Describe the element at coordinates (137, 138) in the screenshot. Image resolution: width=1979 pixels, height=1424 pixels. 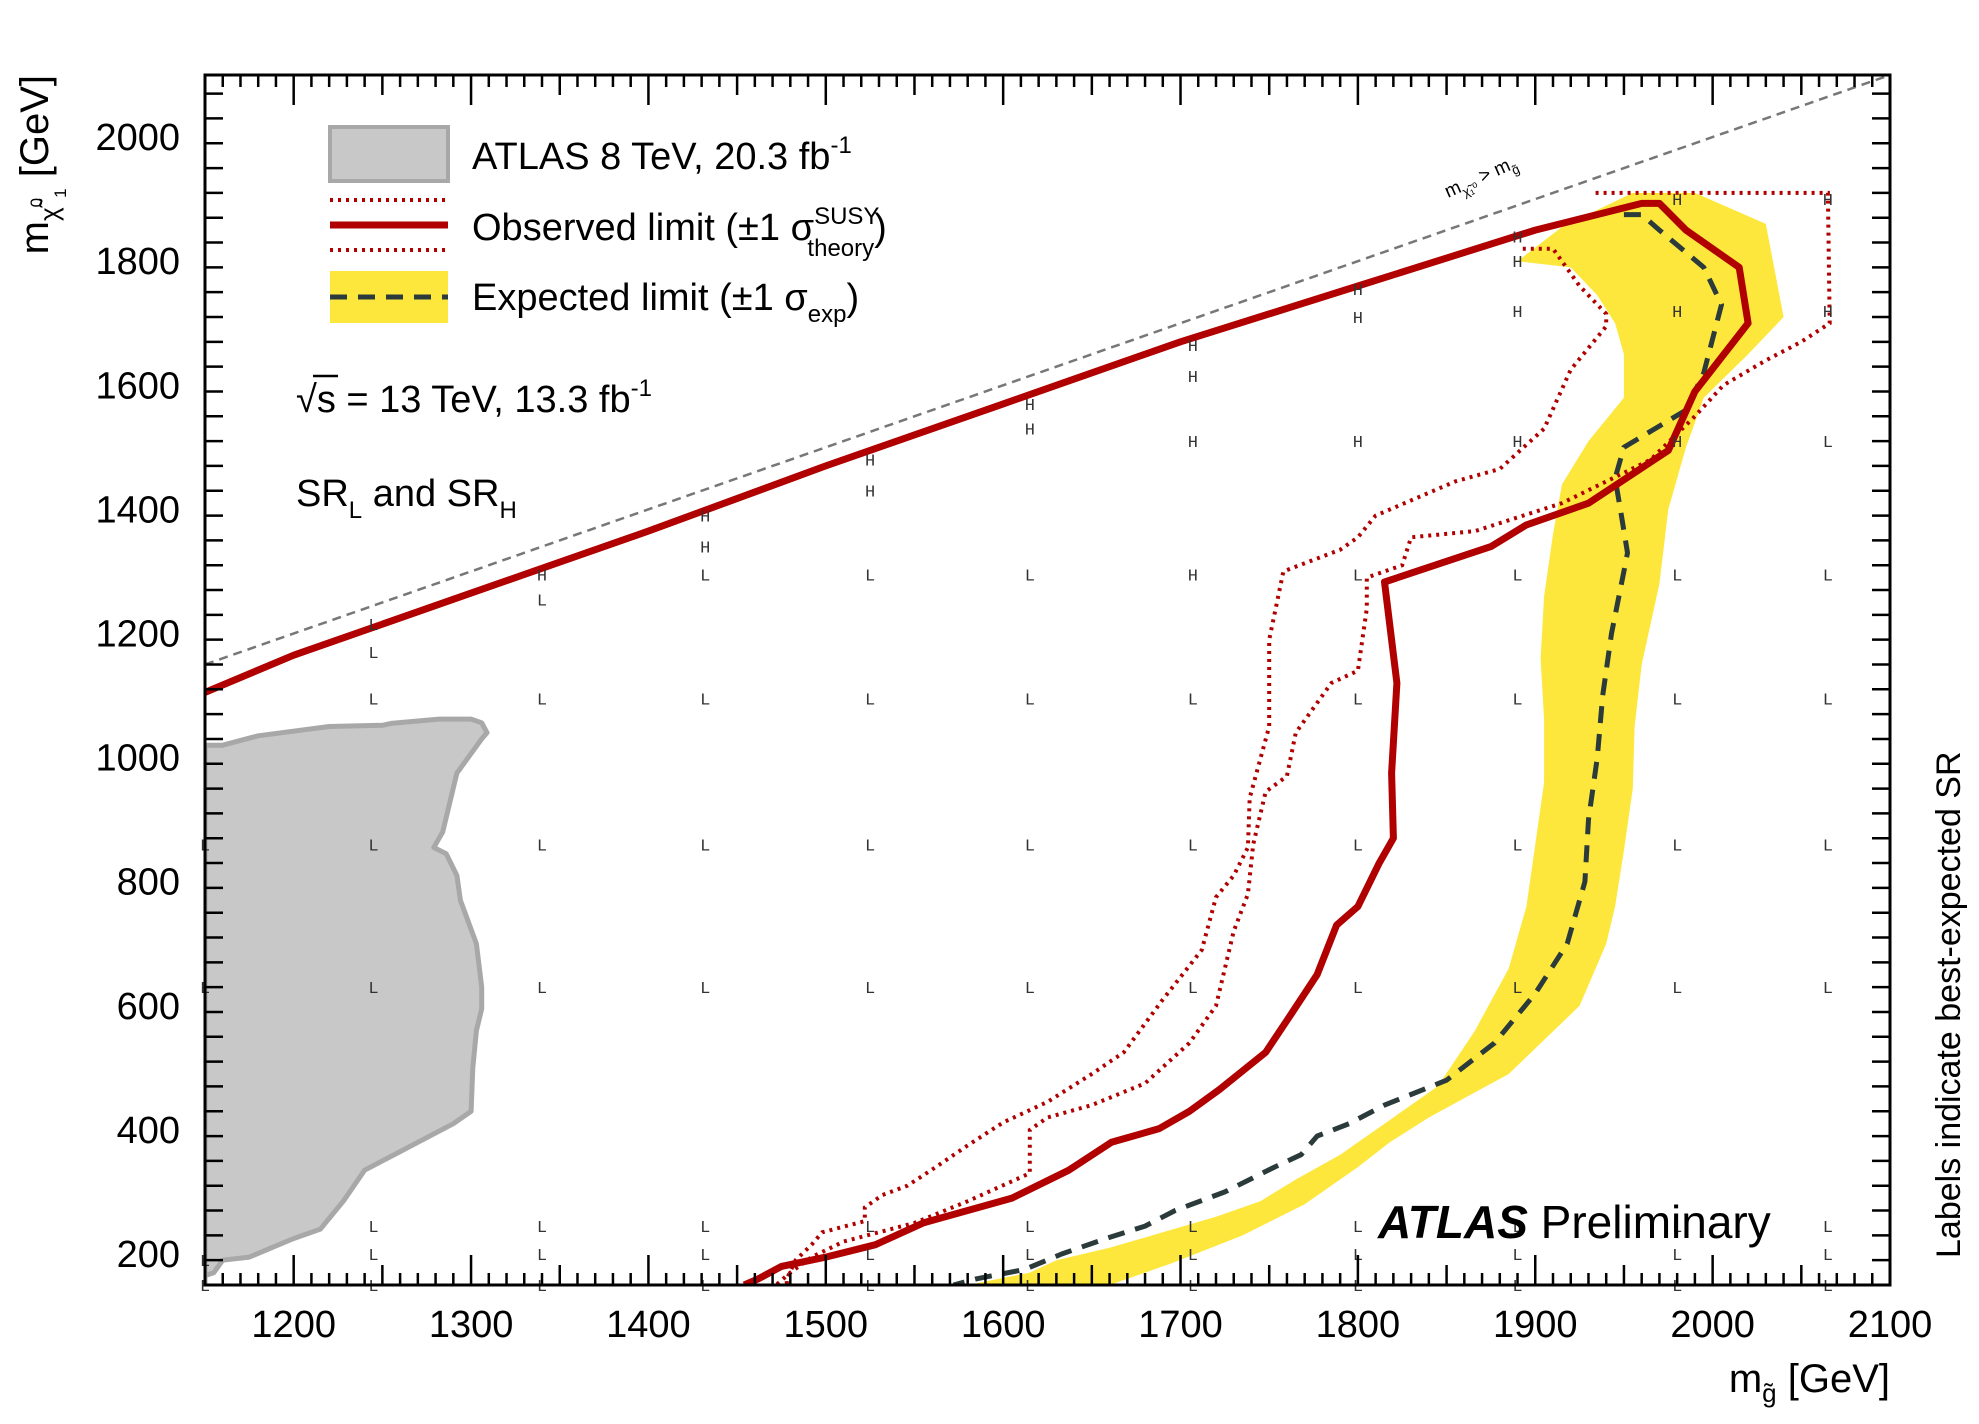
I see `y-tick-label: 2000` at that location.